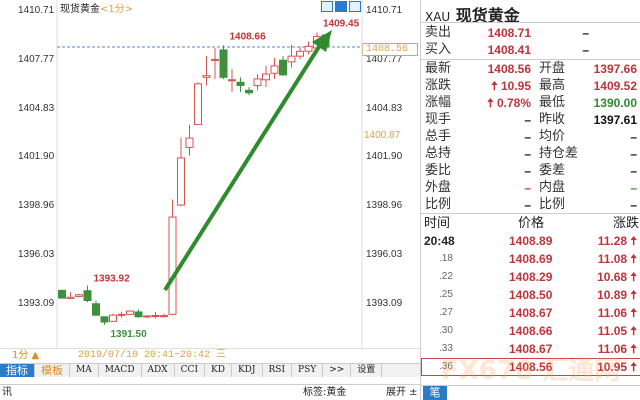 The image size is (640, 400). Describe the element at coordinates (158, 370) in the screenshot. I see `indicator-tab: ADX` at that location.